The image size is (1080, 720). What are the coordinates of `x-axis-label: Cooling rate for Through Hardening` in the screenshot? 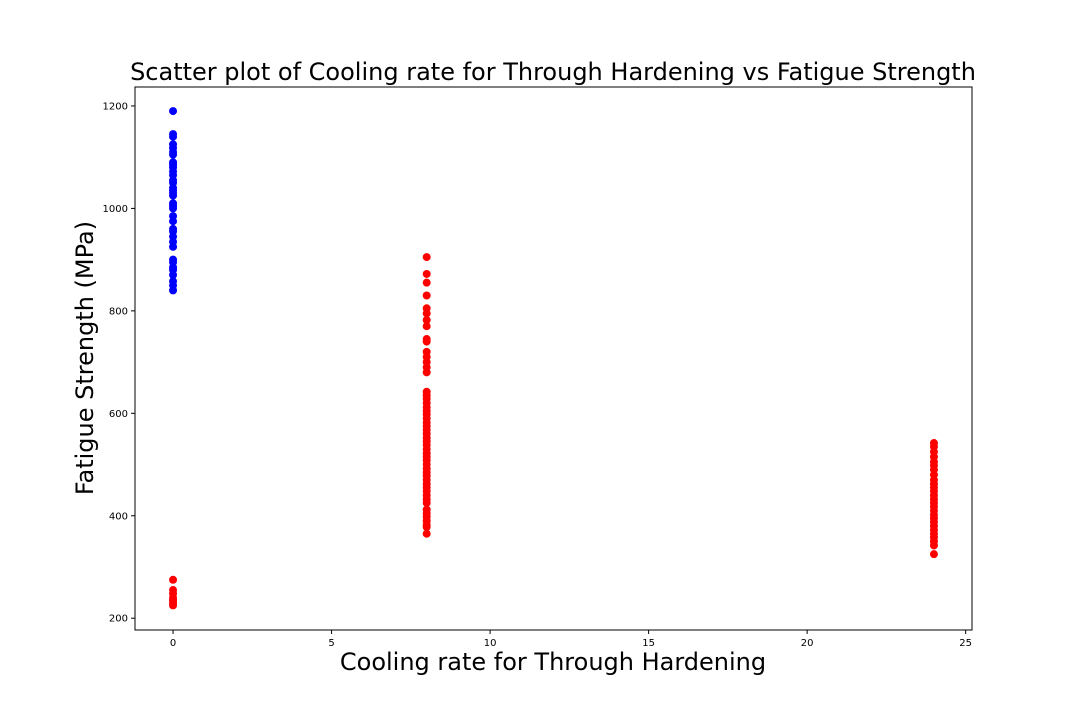 It's located at (553, 662).